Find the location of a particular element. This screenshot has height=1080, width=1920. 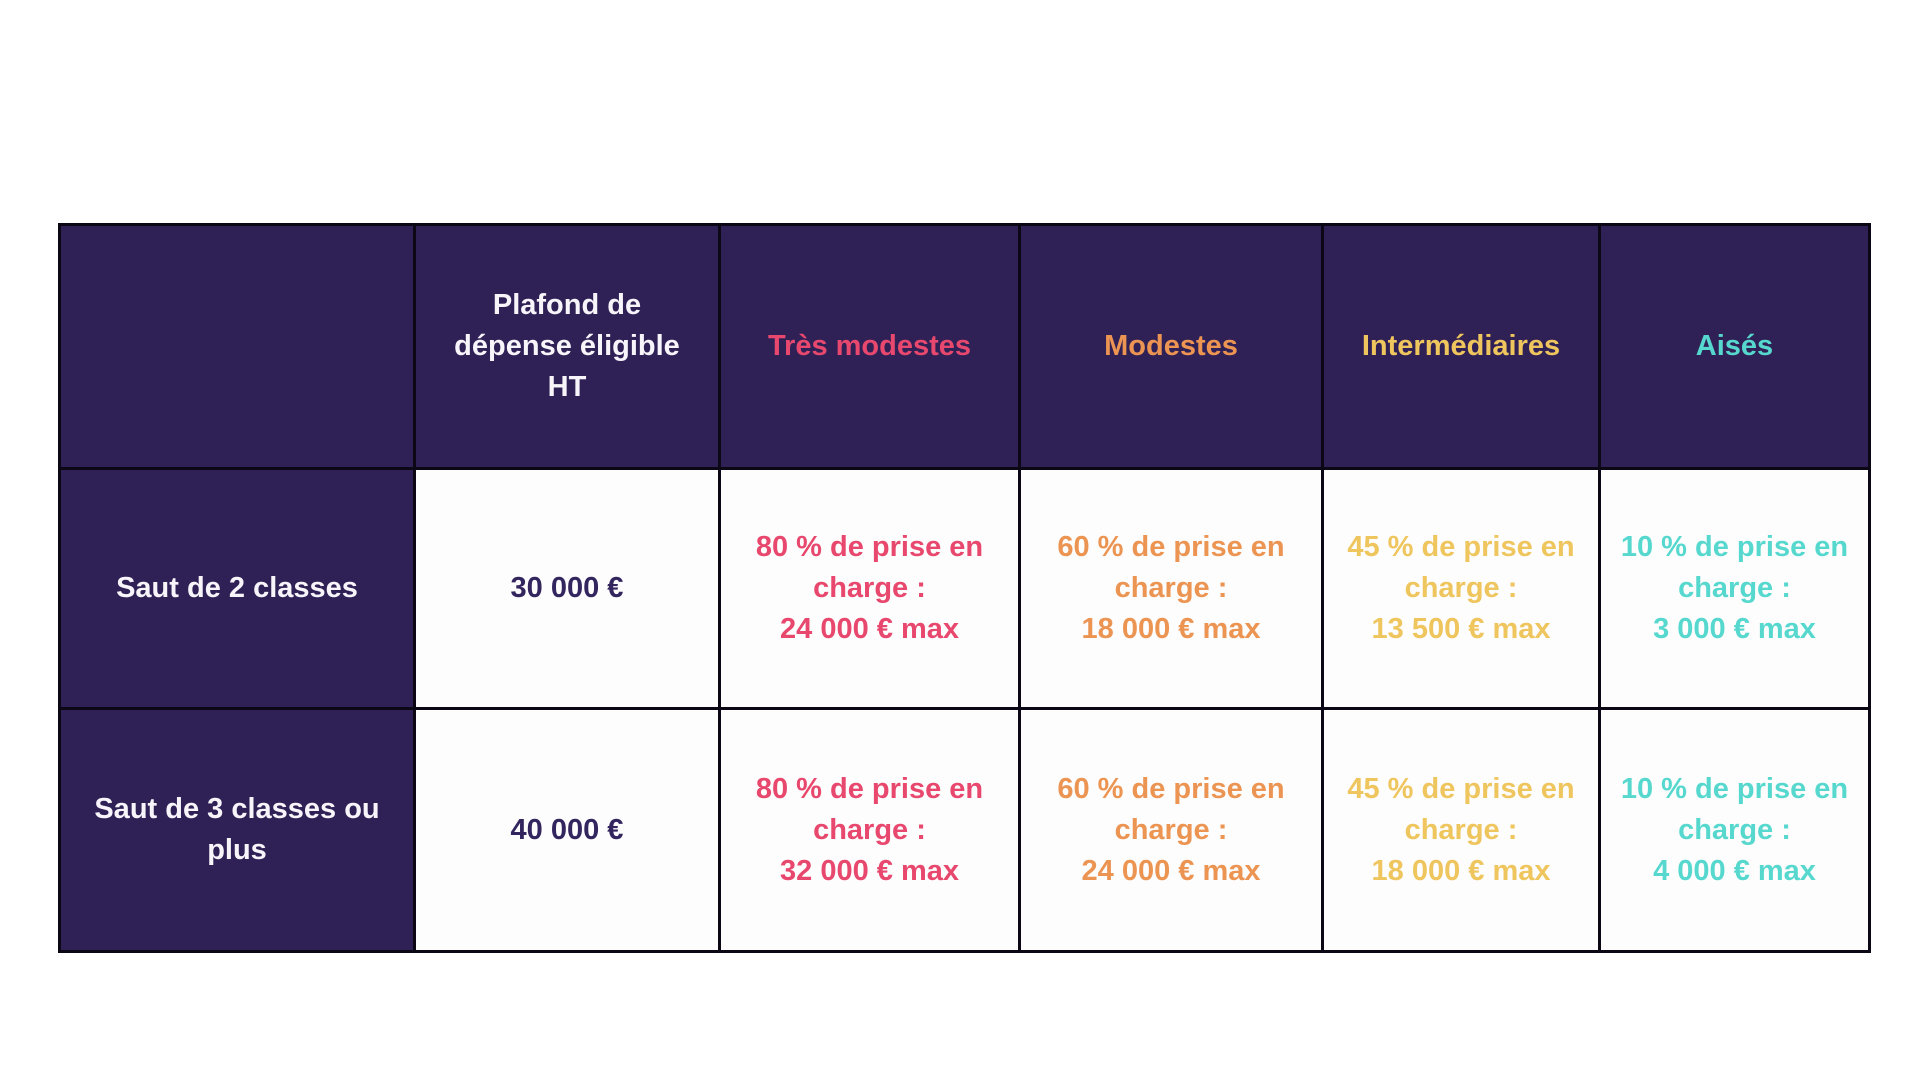

cell-plafond-saut-2: 30 000 € is located at coordinates (567, 588).